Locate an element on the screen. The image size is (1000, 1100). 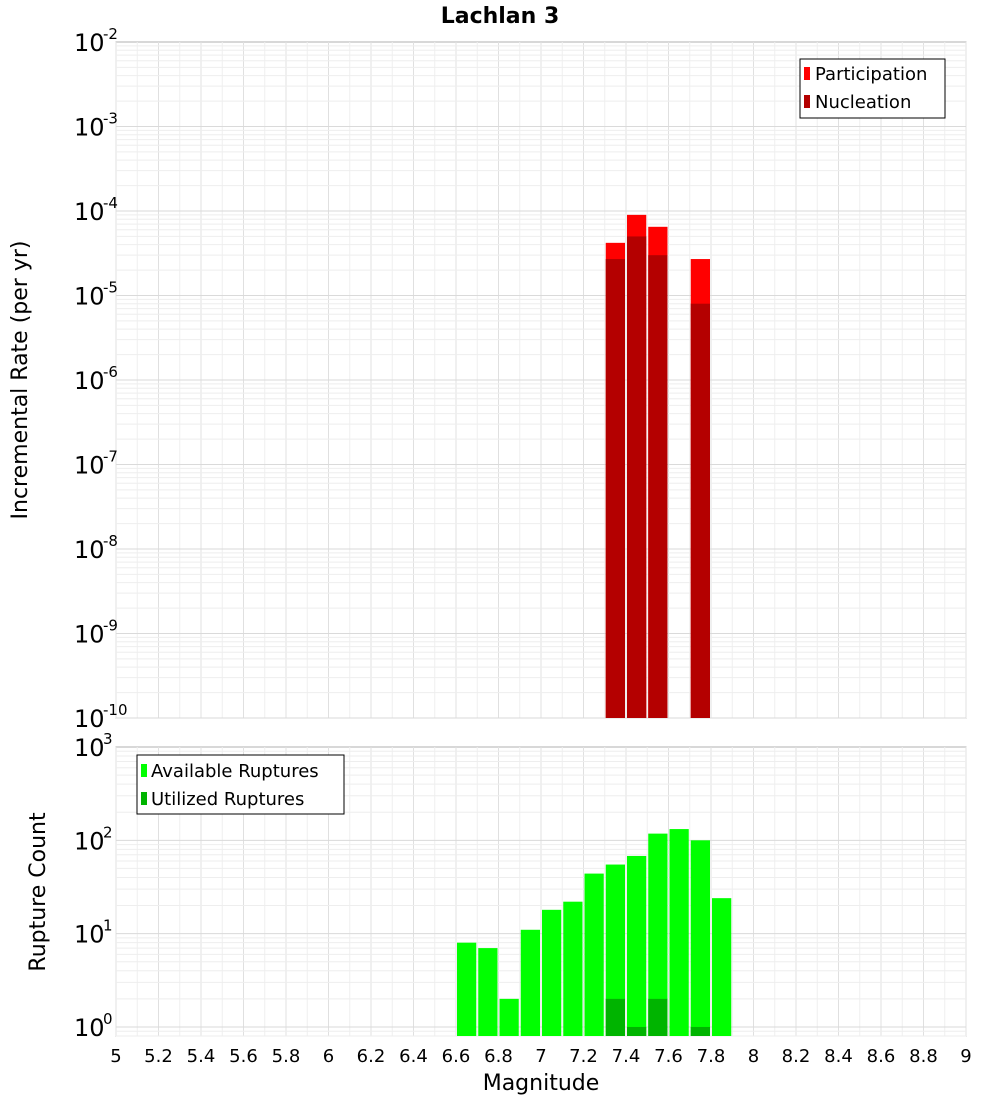
x-tick-label: 5 is located at coordinates (115, 1056).